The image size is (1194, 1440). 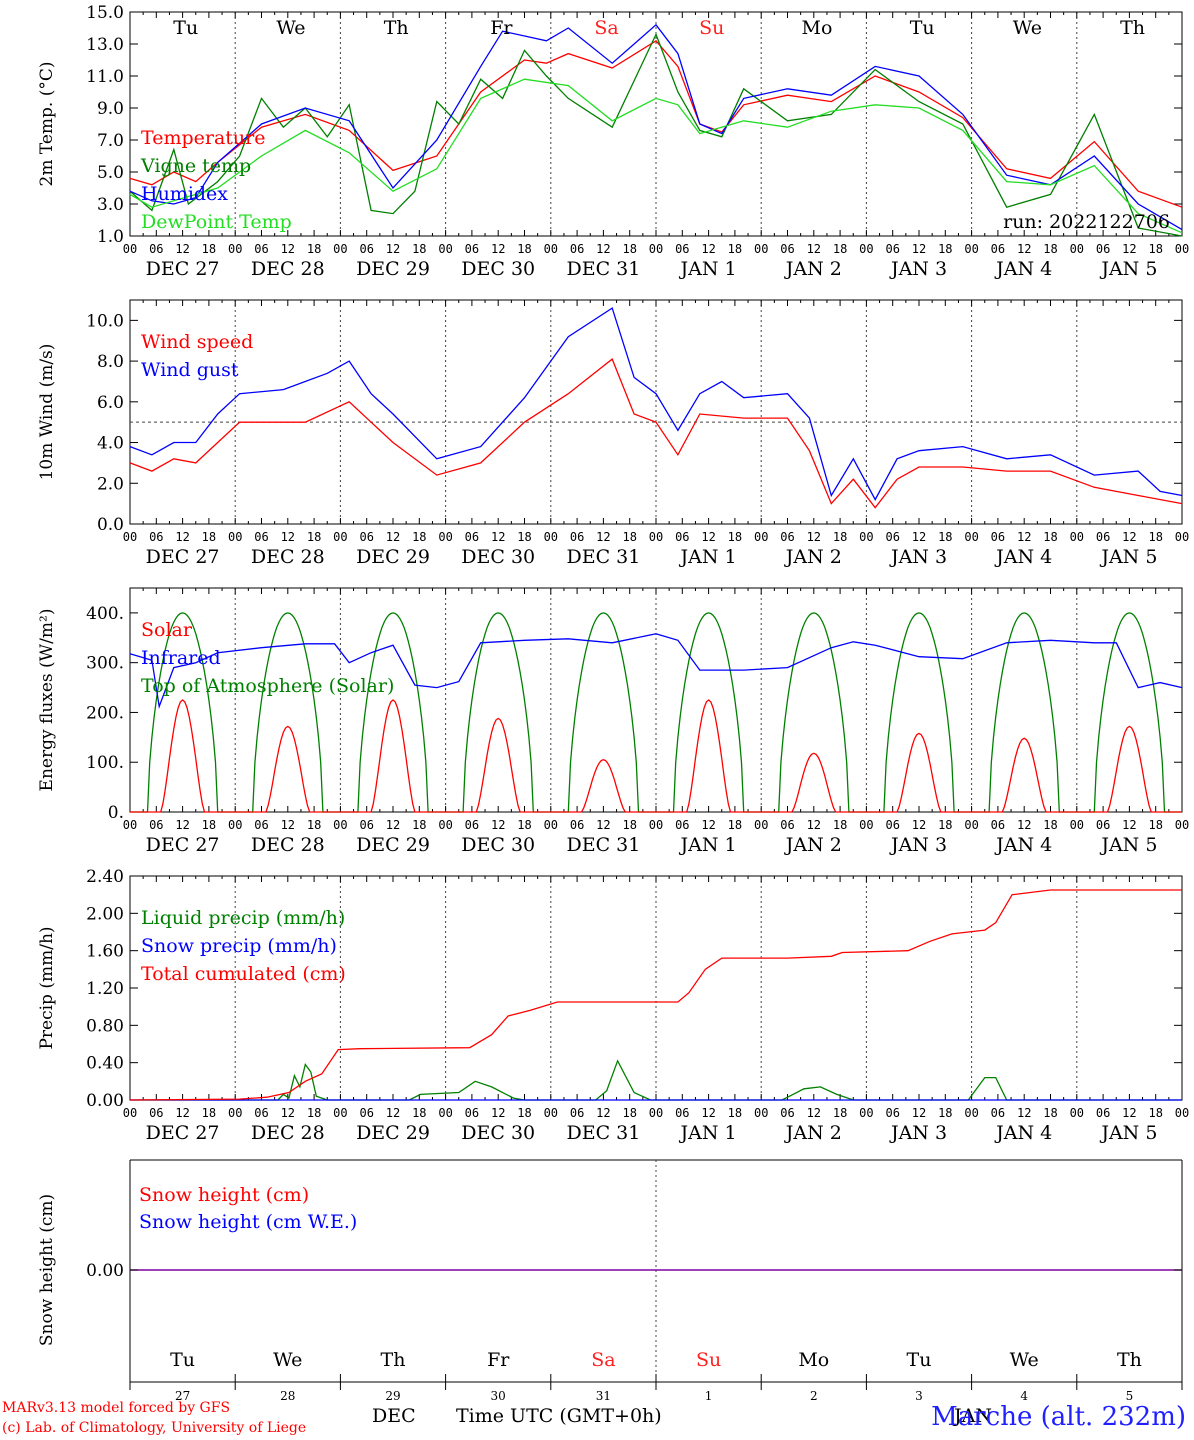 What do you see at coordinates (498, 1396) in the screenshot?
I see `day-number: 30` at bounding box center [498, 1396].